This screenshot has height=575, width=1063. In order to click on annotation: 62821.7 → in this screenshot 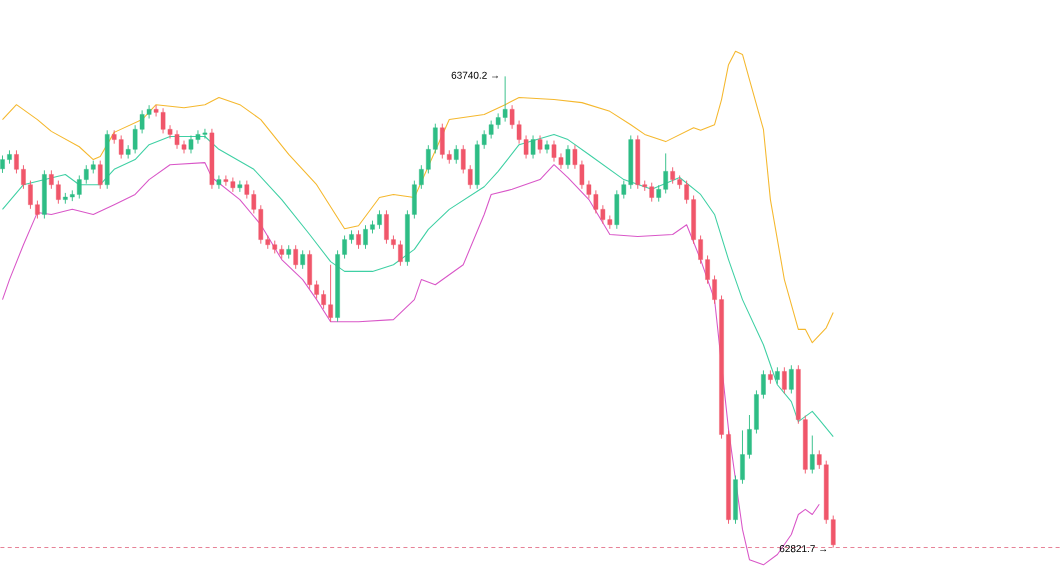, I will do `click(803, 549)`.